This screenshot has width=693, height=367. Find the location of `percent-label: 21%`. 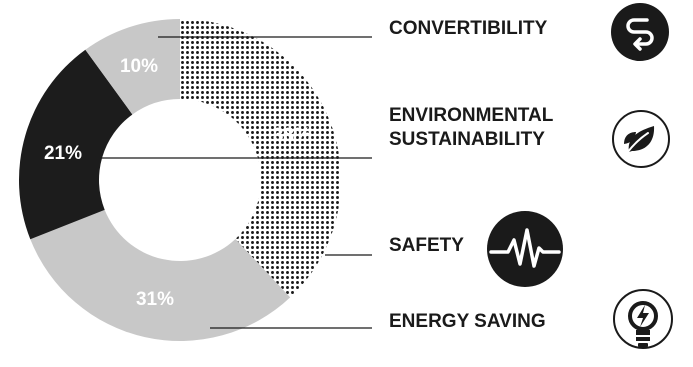

percent-label: 21% is located at coordinates (63, 153).